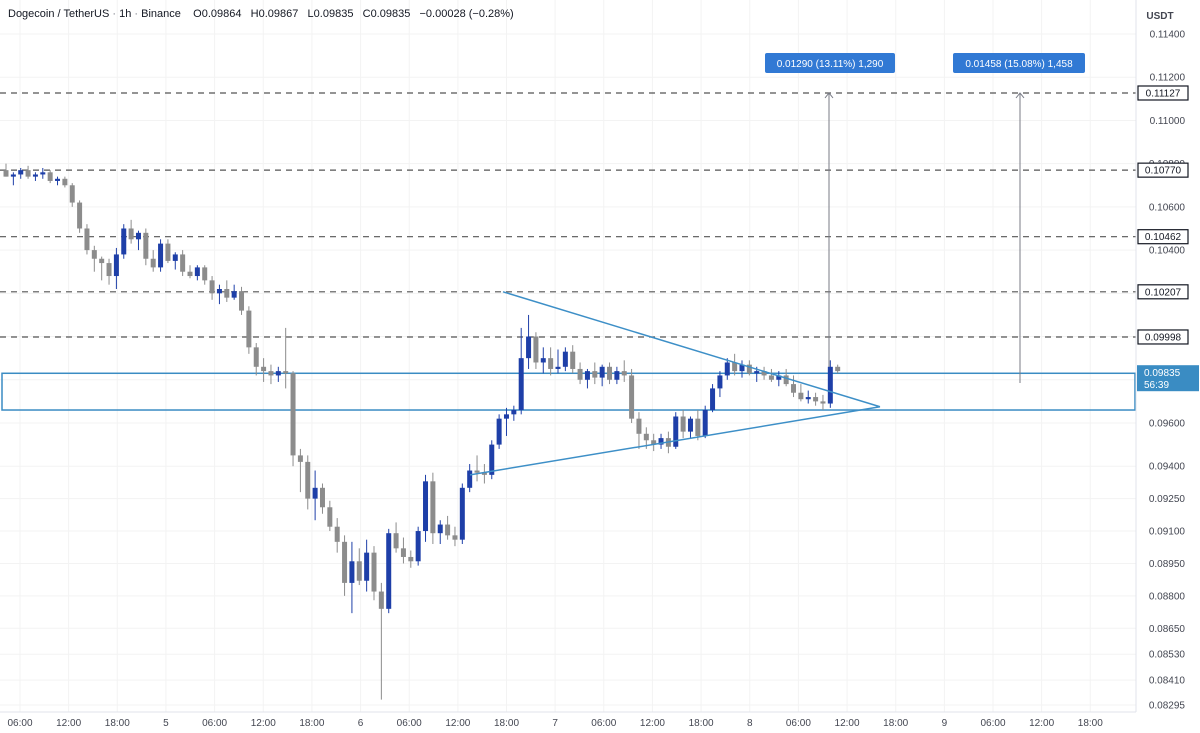  I want to click on level-tag-label: 0.10770, so click(1163, 171).